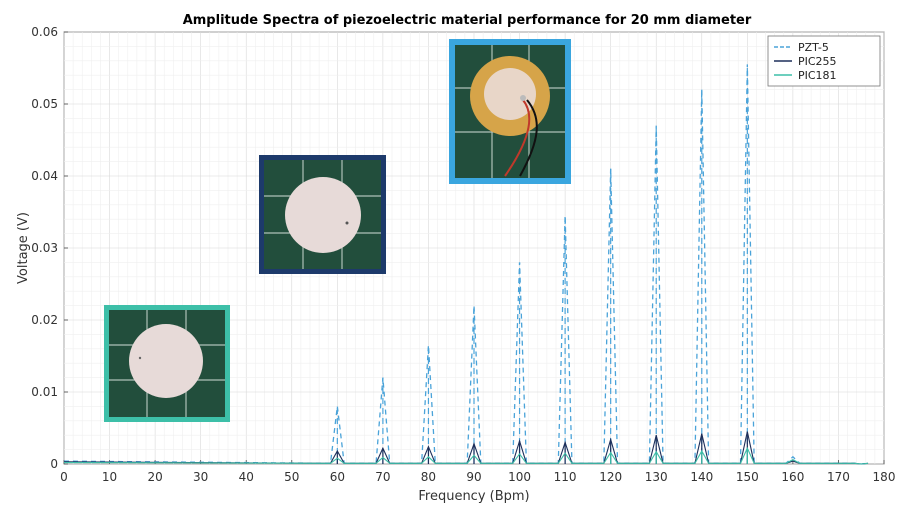  Describe the element at coordinates (610, 477) in the screenshot. I see `x-tick-label: 120` at that location.